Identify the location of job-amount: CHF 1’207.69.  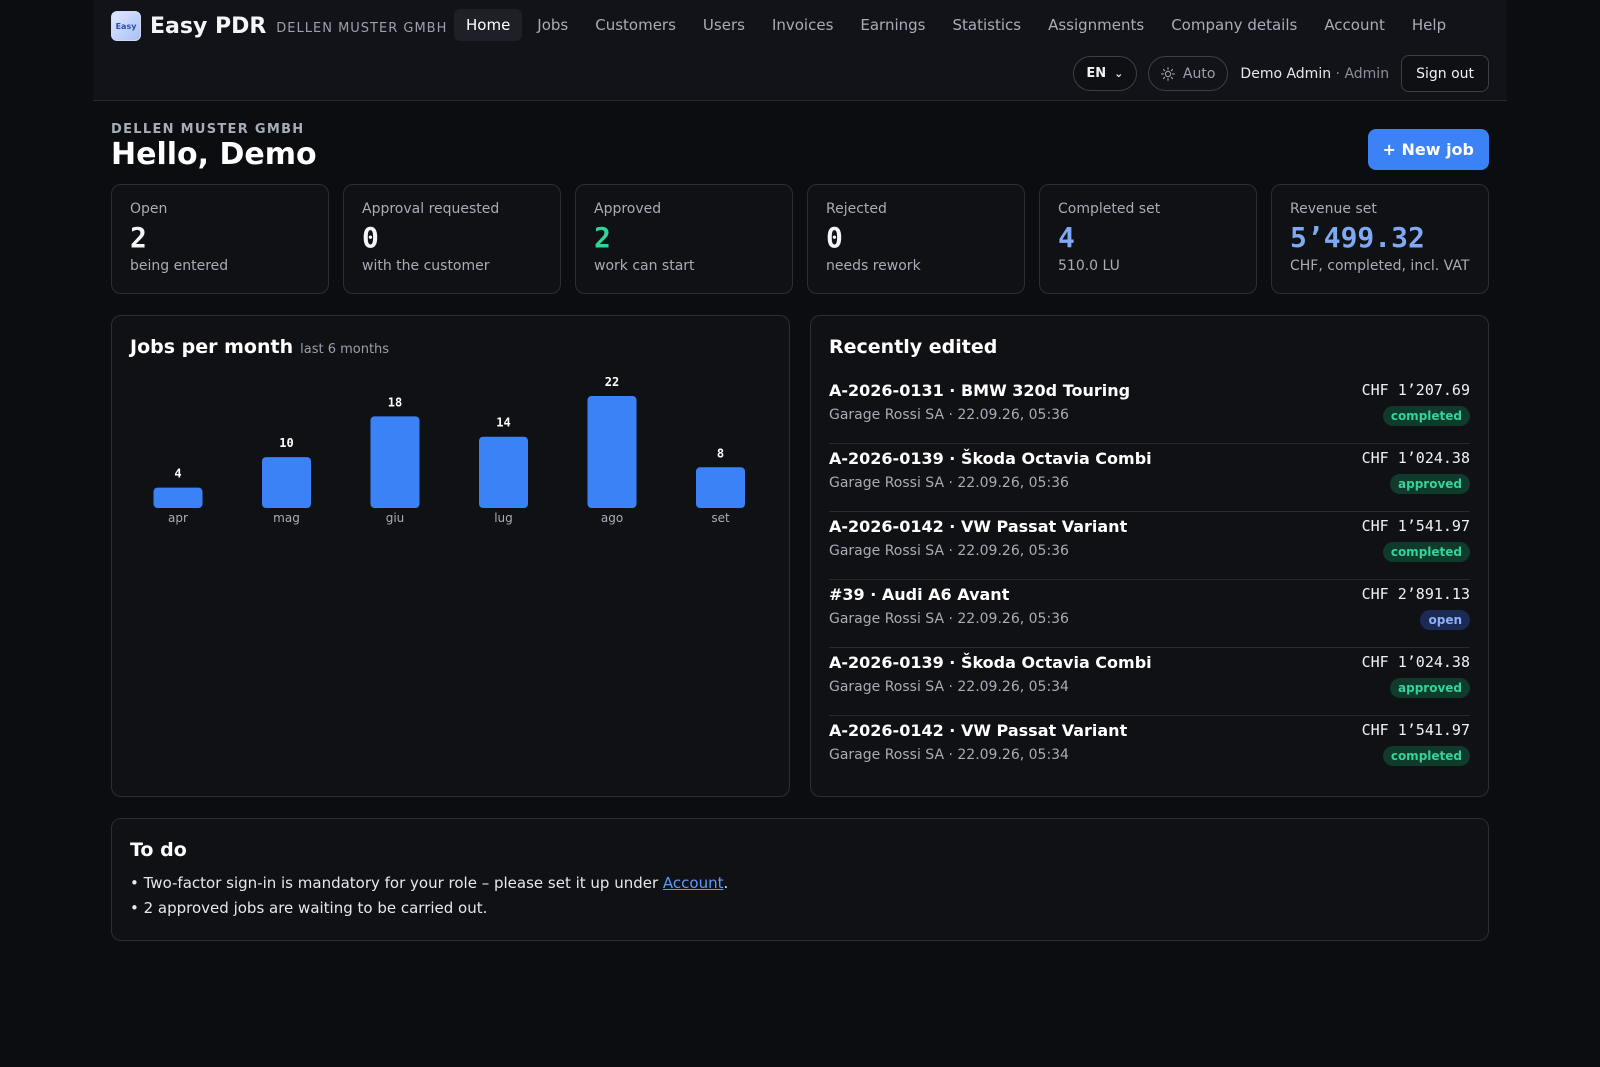
(1415, 390).